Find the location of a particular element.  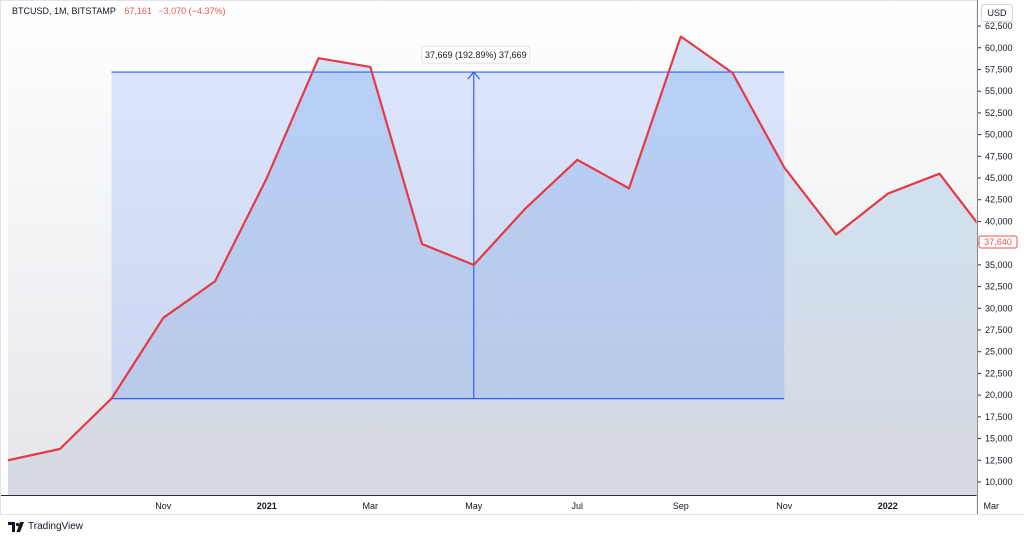

price-axis-tick-label: 22,500 is located at coordinates (999, 373).